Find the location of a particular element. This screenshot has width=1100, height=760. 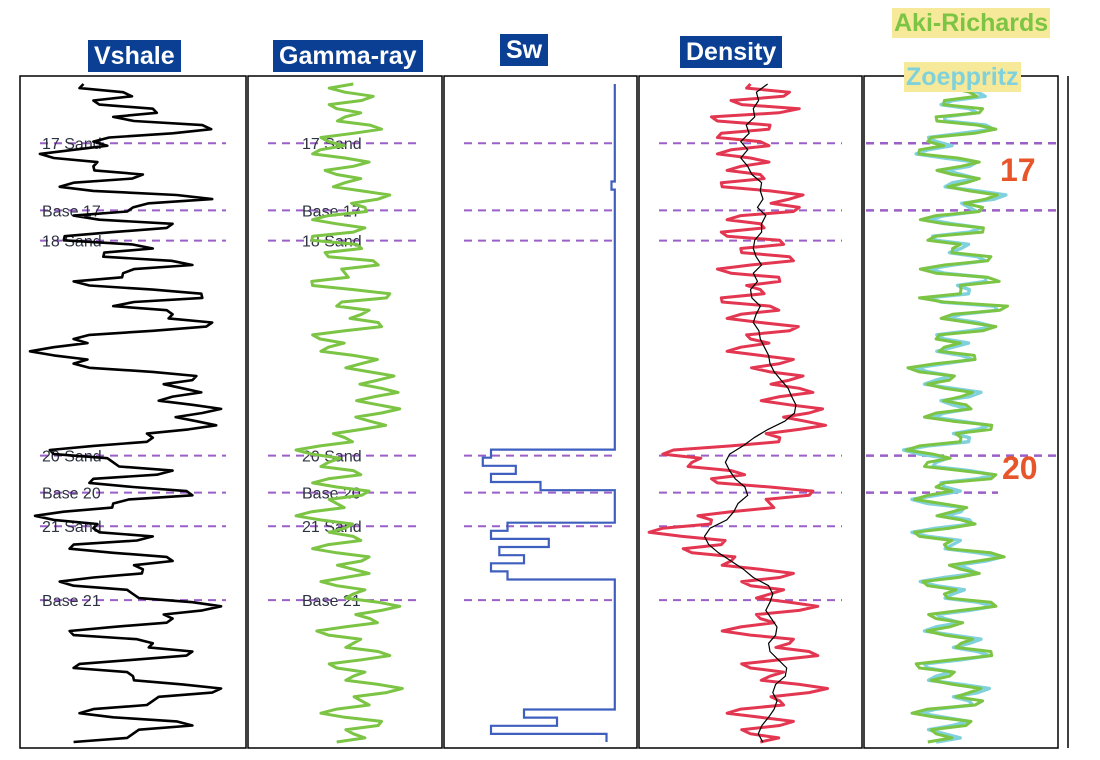

horizon-label: 17 Sand is located at coordinates (332, 144).